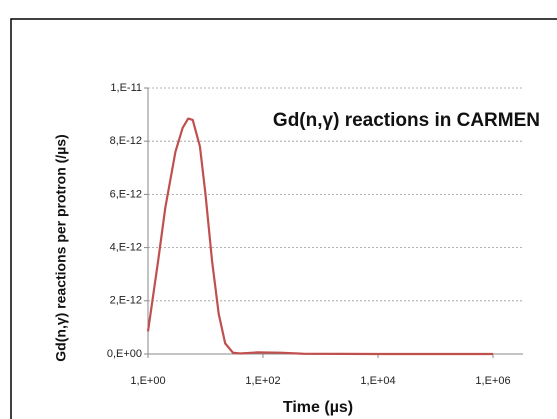 This screenshot has width=557, height=419. I want to click on chart-title: Gd(n,γ) reactions in CARMEN, so click(406, 120).